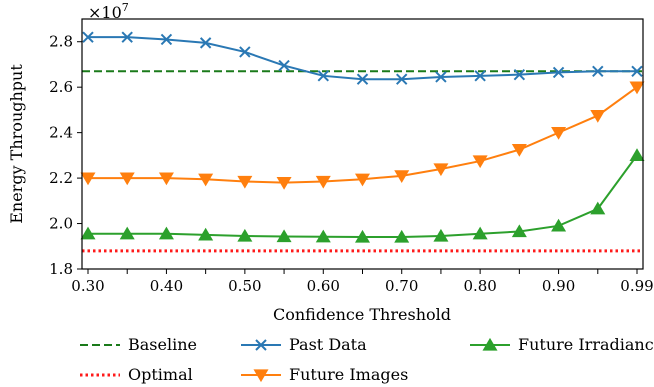 The image size is (654, 387). I want to click on x-tick-label: 0.40, so click(166, 286).